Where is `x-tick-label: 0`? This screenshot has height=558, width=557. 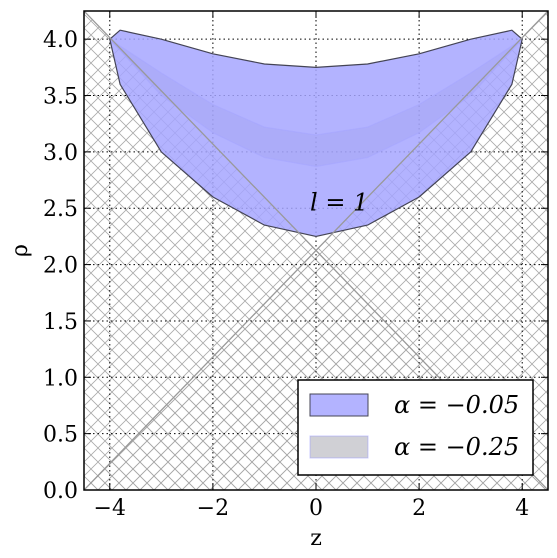
x-tick-label: 0 is located at coordinates (316, 508).